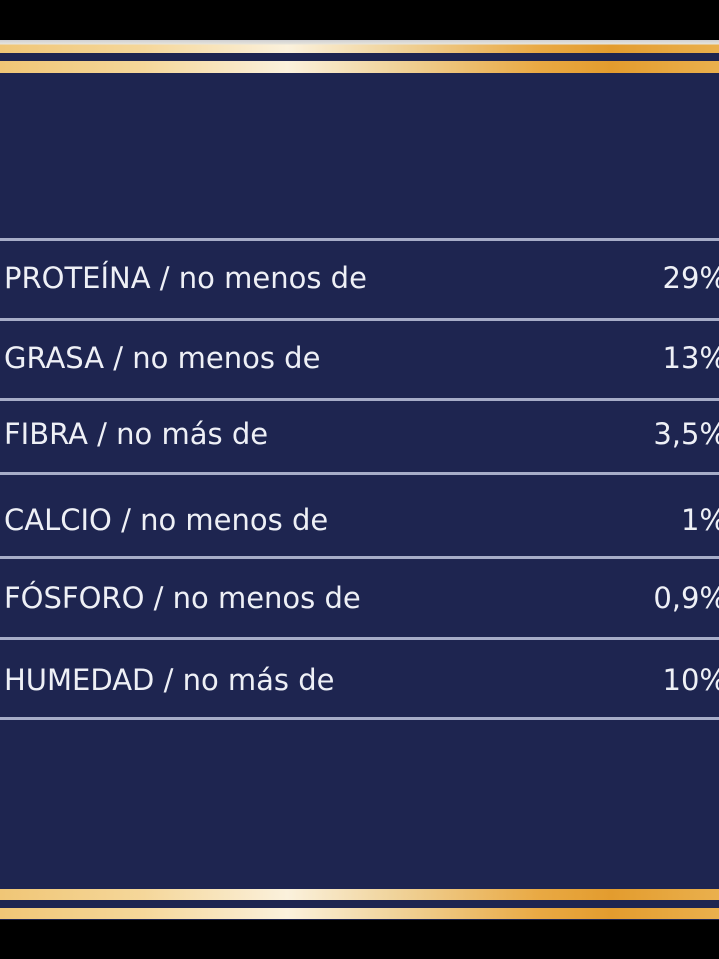  Describe the element at coordinates (182, 598) in the screenshot. I see `row-label: FÓSFORO / no menos de` at that location.